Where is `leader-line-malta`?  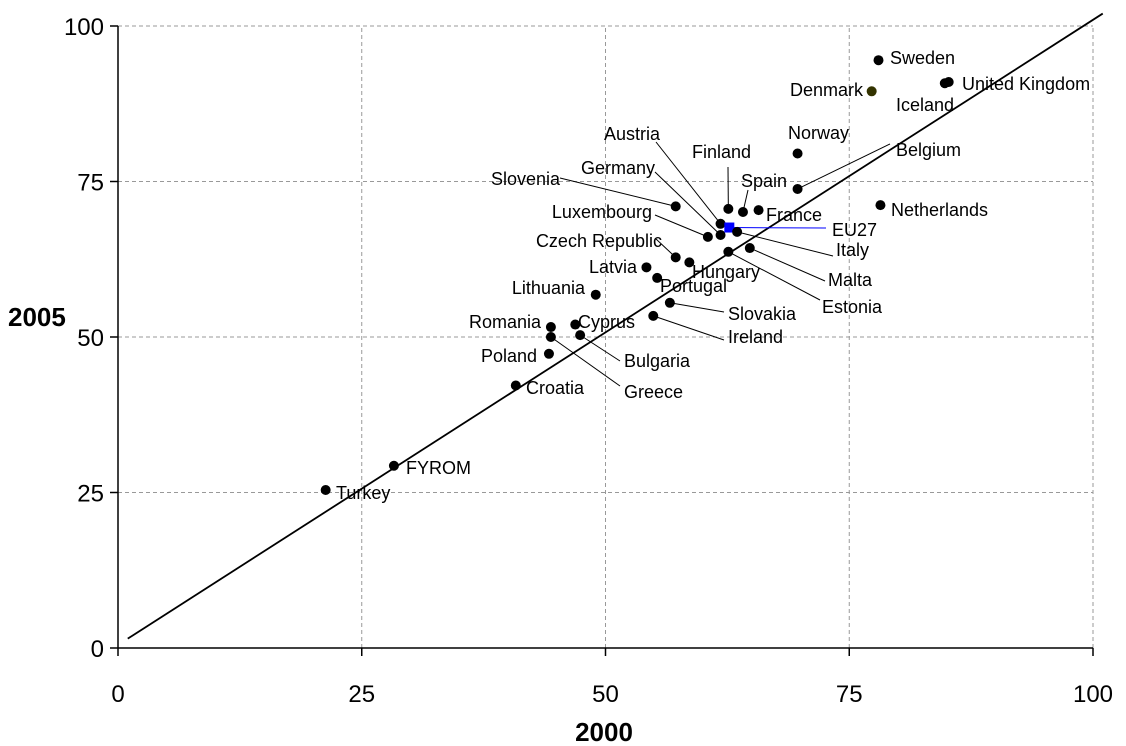 leader-line-malta is located at coordinates (787, 264).